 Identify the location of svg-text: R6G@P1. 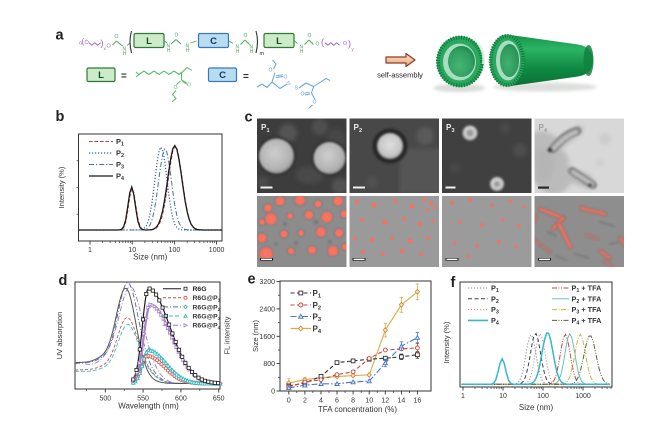
(207, 299).